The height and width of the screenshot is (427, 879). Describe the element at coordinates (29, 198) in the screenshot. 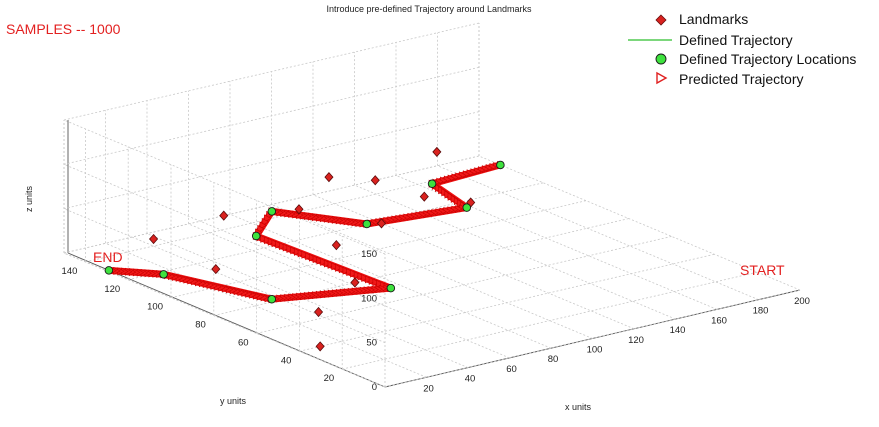

I see `z-axis-label: z units` at that location.